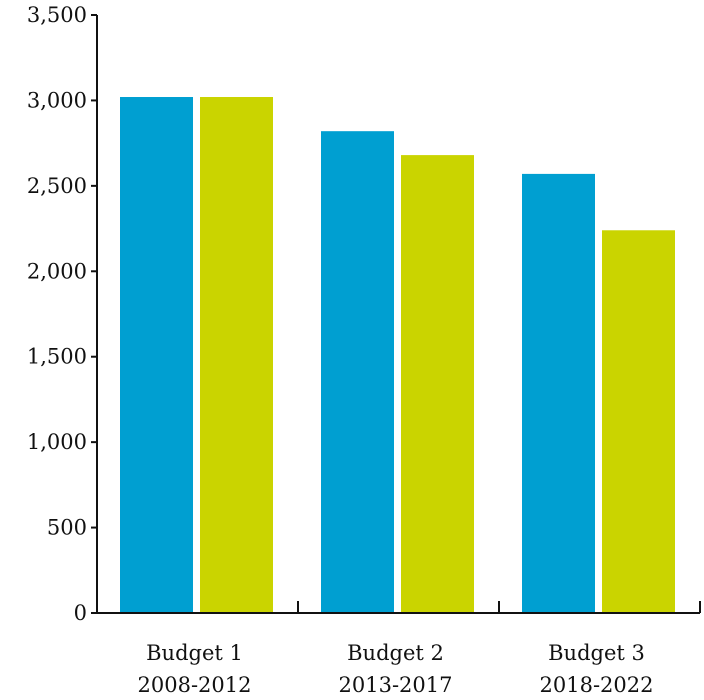 The image size is (704, 700). Describe the element at coordinates (195, 685) in the screenshot. I see `x-category-label-line2: 2008-2012` at that location.